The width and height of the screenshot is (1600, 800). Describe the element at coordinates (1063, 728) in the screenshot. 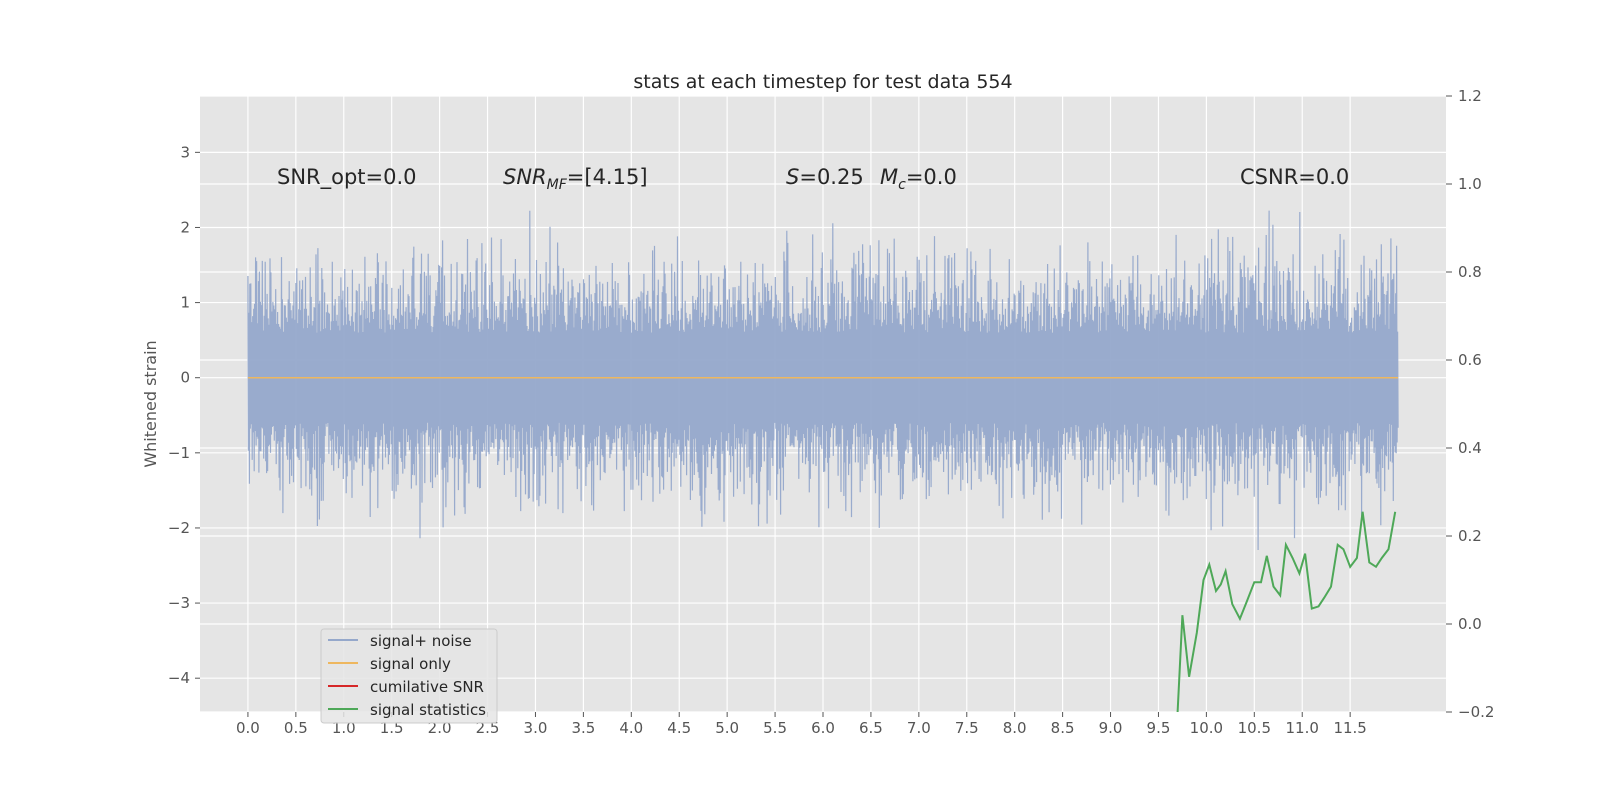

I see `x-tick-label: 8.5` at that location.